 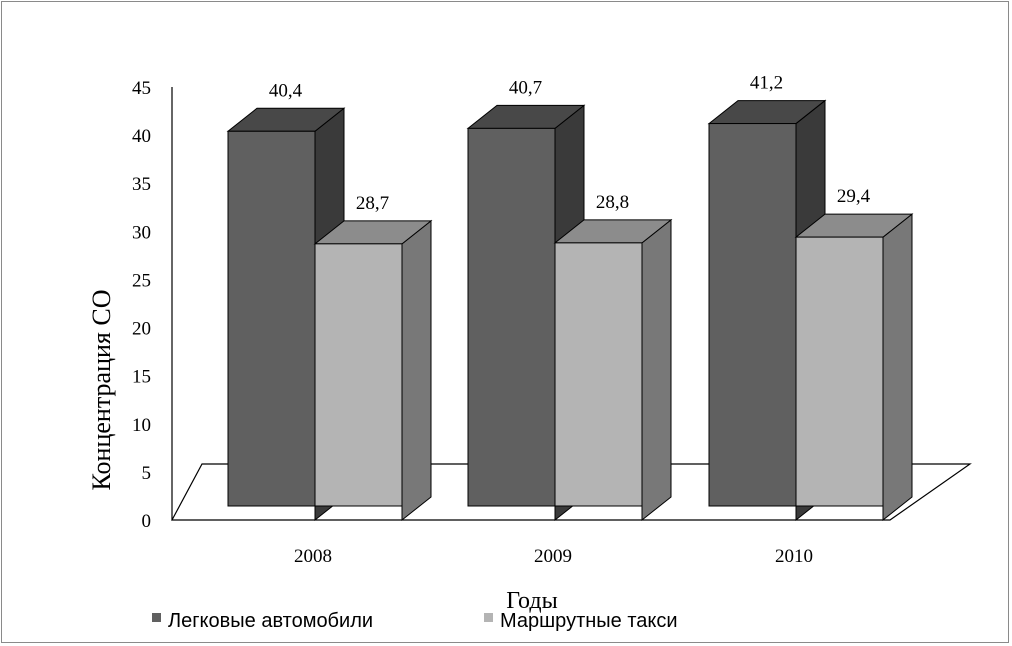 What do you see at coordinates (147, 473) in the screenshot?
I see `y-tick-label: 5` at bounding box center [147, 473].